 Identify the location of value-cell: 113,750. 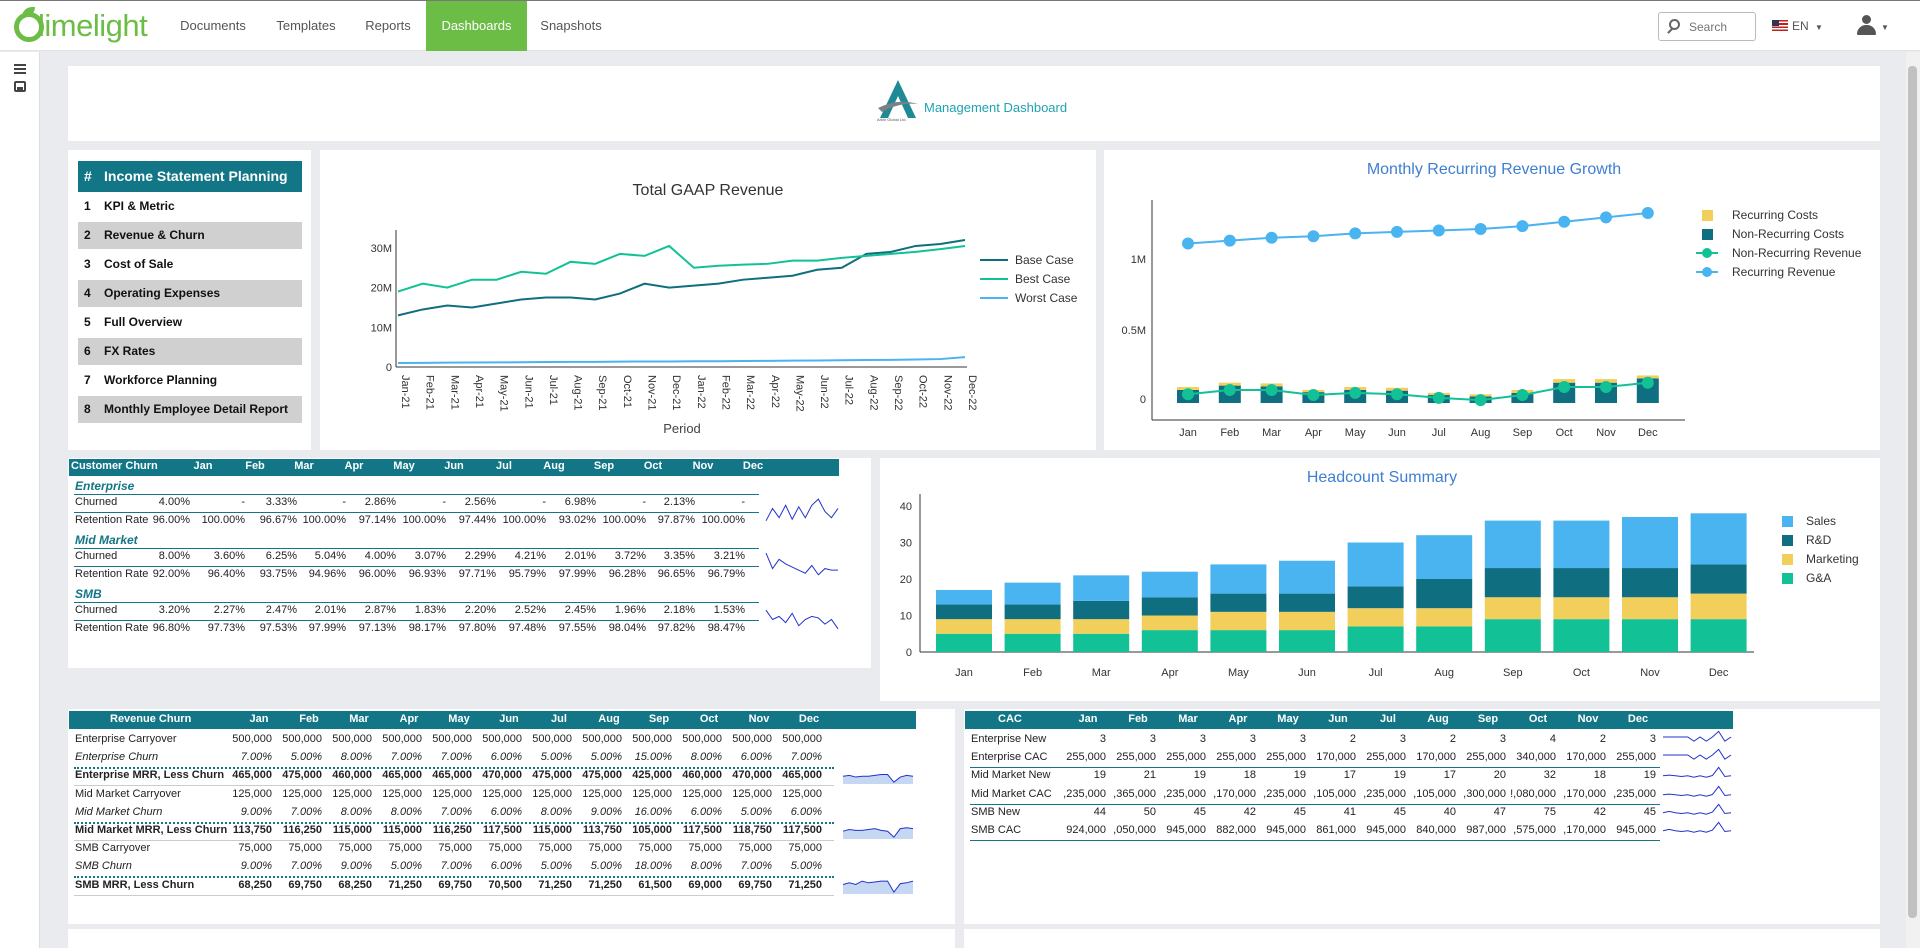
(602, 830).